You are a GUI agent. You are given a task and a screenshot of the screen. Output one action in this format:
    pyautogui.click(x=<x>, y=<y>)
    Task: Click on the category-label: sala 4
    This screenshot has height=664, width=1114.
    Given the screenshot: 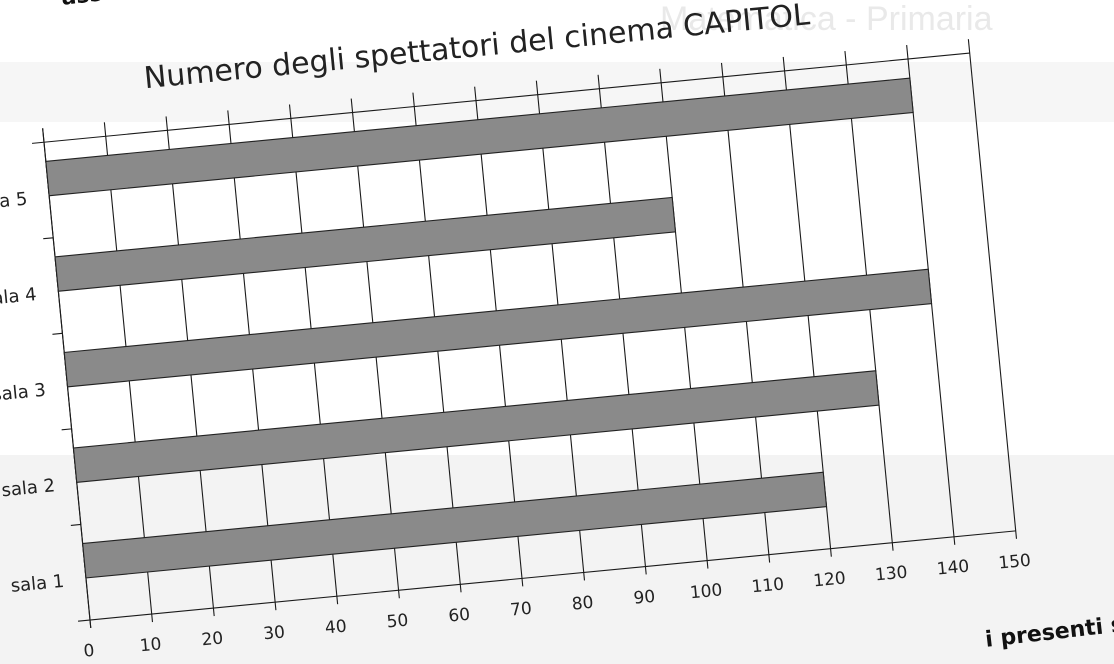 What is the action you would take?
    pyautogui.click(x=19, y=297)
    